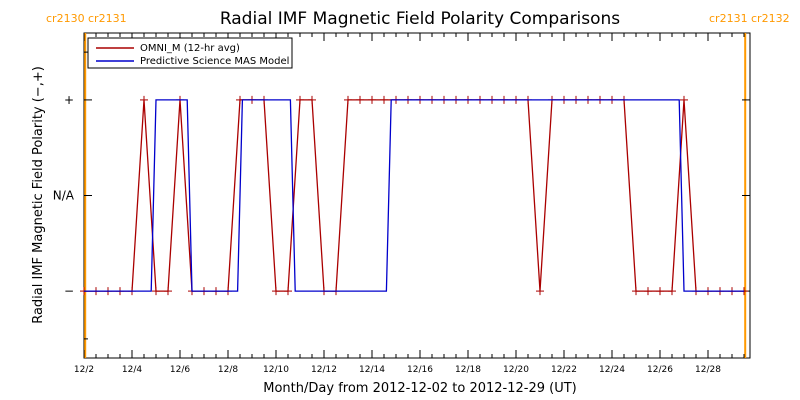  Describe the element at coordinates (107, 18) in the screenshot. I see `carrington-label-left-end: cr2131` at that location.